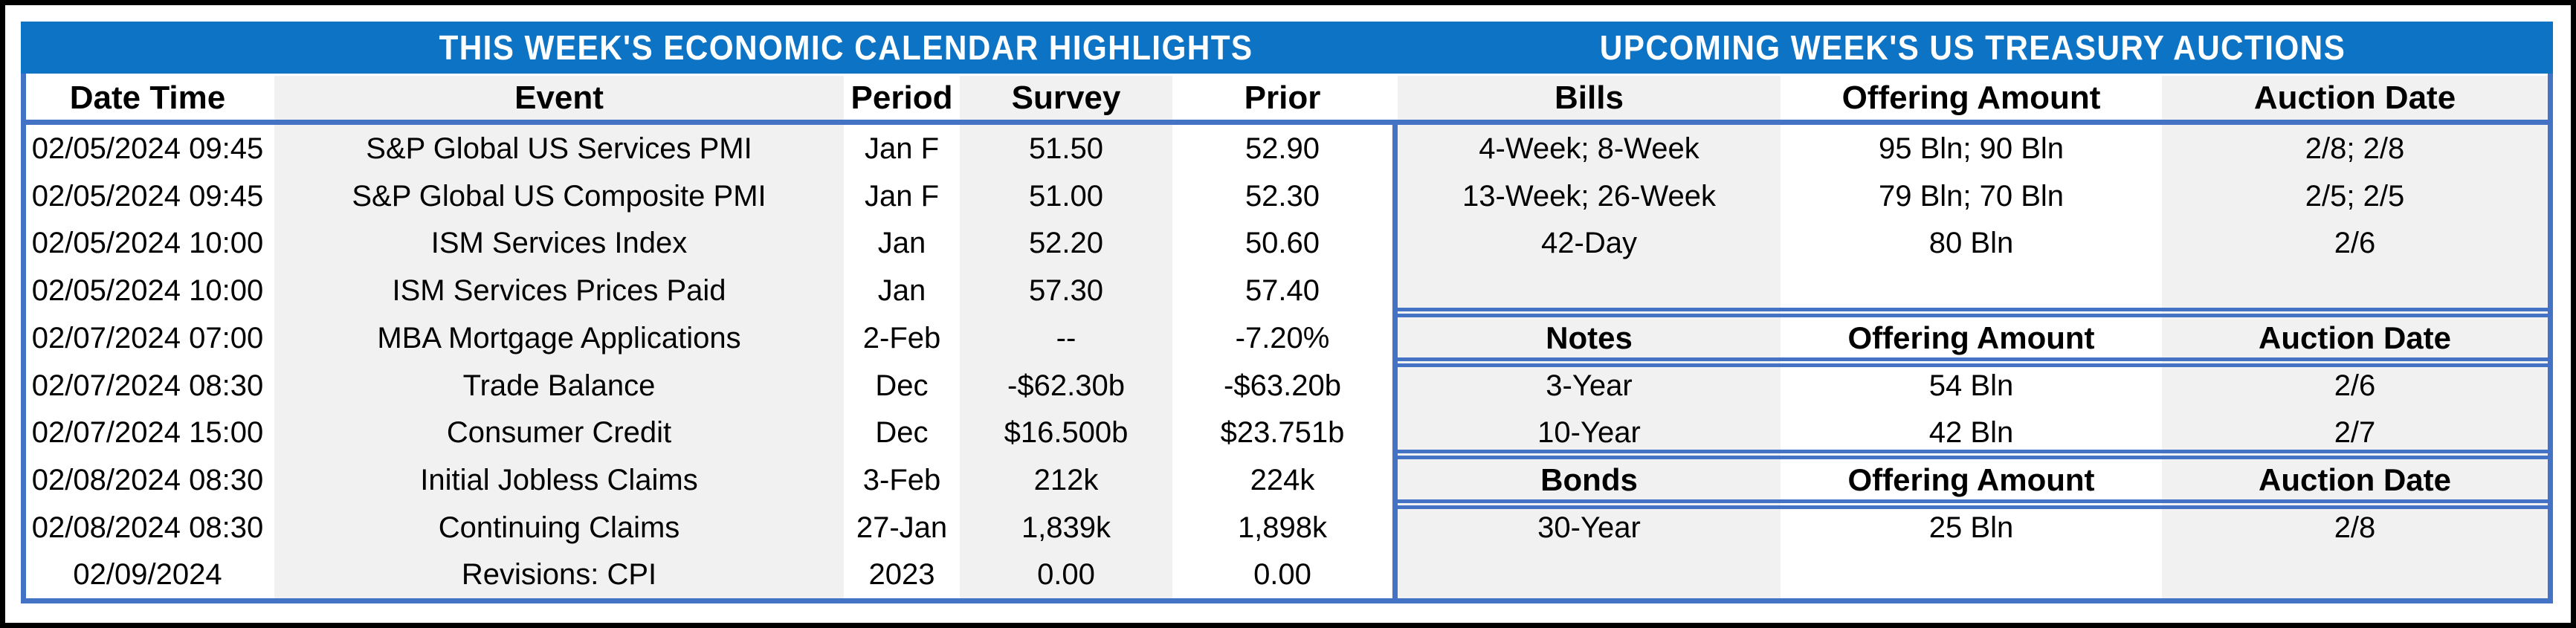  I want to click on bills-column-stripe, so click(1589, 337).